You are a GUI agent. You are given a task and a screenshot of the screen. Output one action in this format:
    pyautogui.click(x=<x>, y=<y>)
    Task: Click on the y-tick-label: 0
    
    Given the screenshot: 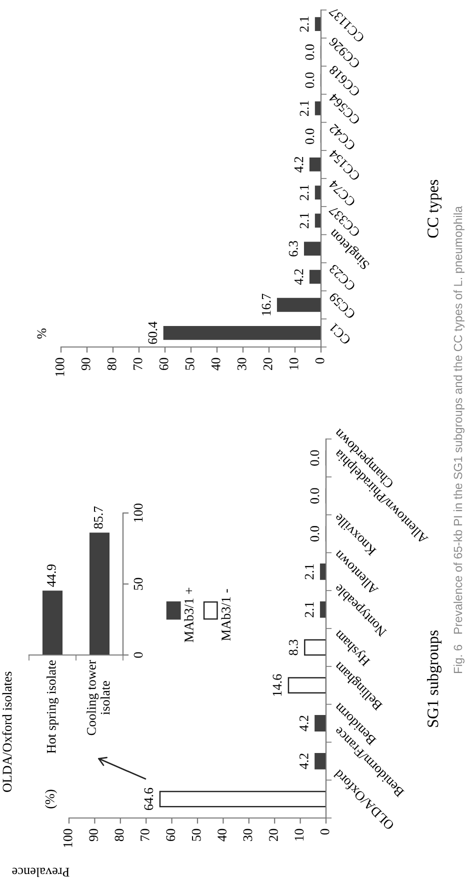 What is the action you would take?
    pyautogui.click(x=138, y=655)
    